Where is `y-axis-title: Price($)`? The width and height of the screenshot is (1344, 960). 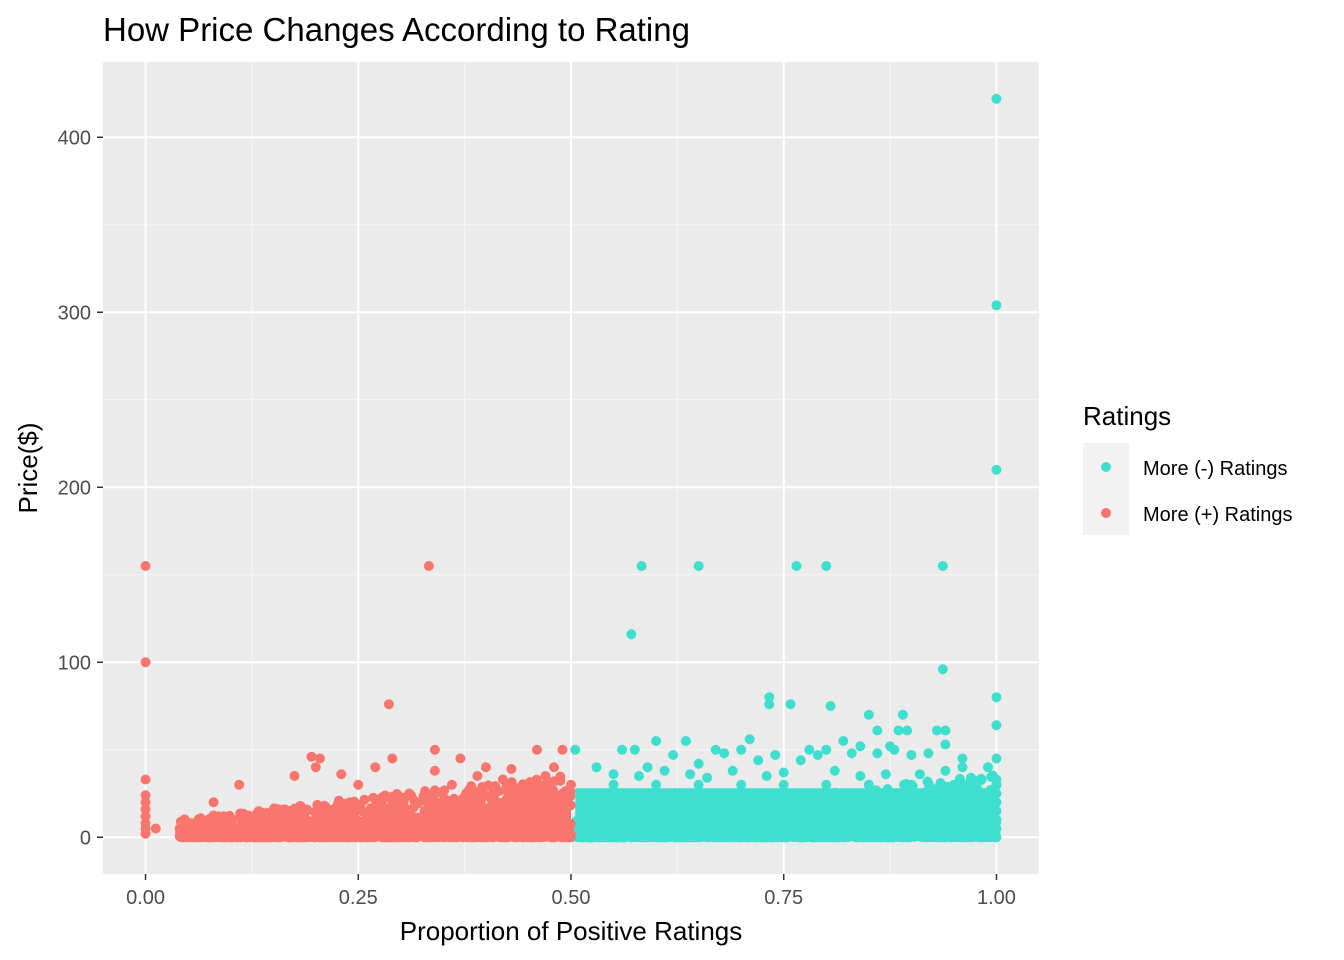 y-axis-title: Price($) is located at coordinates (28, 467).